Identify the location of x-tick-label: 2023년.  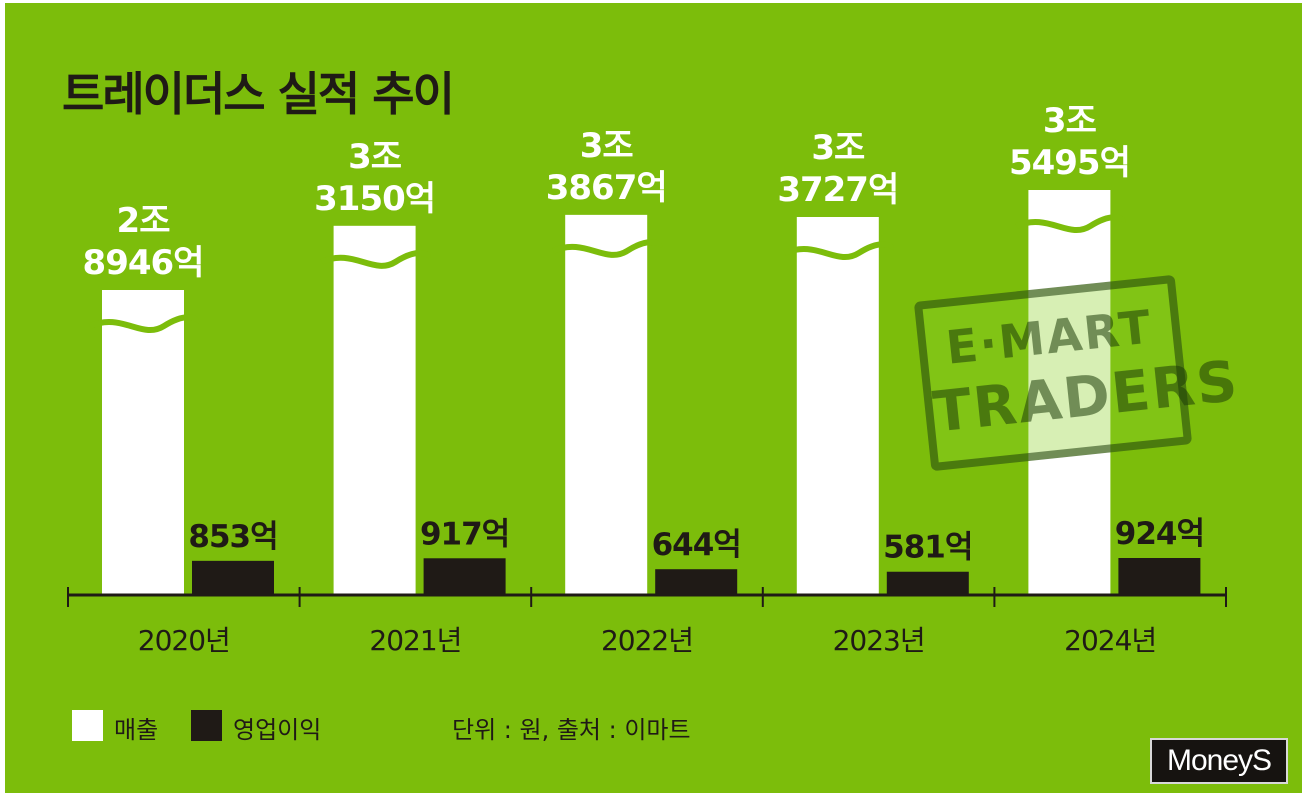
(879, 640).